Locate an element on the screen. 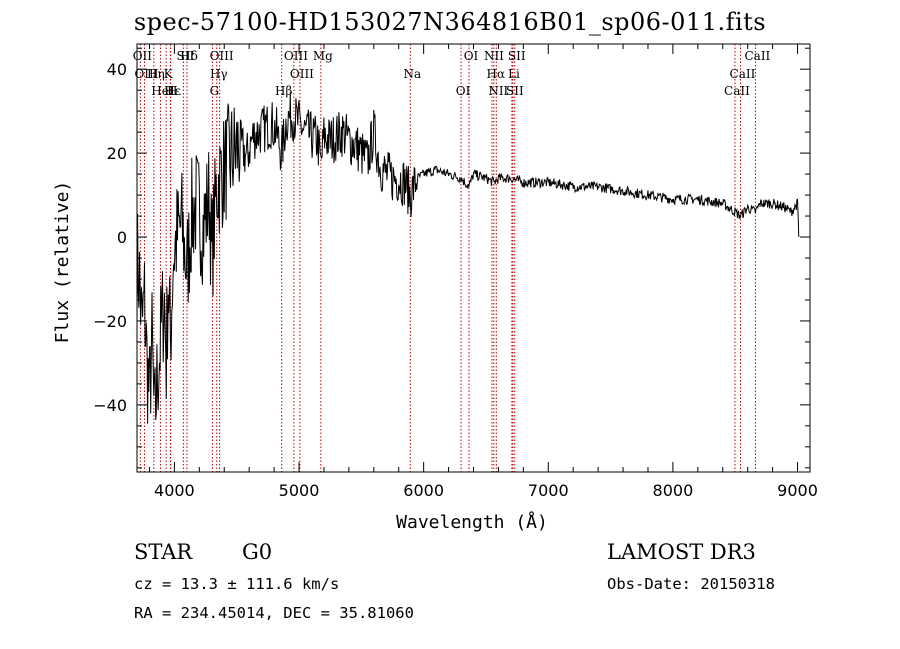 Image resolution: width=900 pixels, height=649 pixels. line-marker-label-13: OIII is located at coordinates (302, 74).